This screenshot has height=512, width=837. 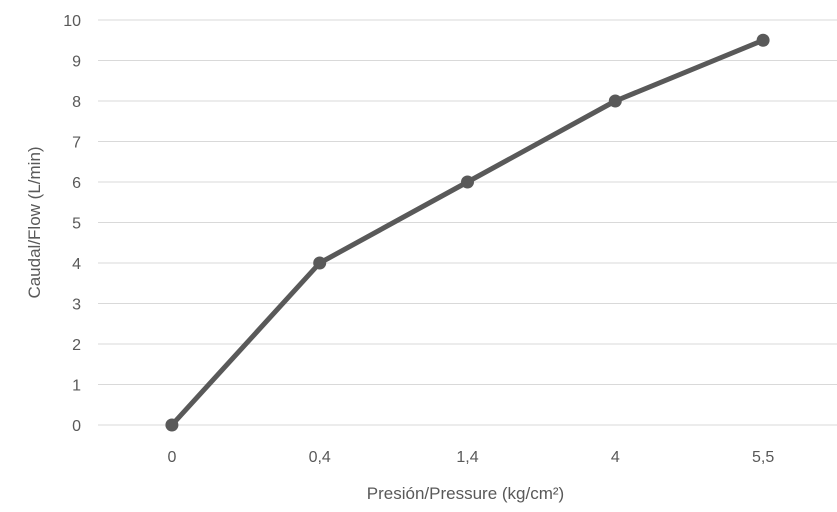 I want to click on x-tick-label: 4, so click(x=615, y=457).